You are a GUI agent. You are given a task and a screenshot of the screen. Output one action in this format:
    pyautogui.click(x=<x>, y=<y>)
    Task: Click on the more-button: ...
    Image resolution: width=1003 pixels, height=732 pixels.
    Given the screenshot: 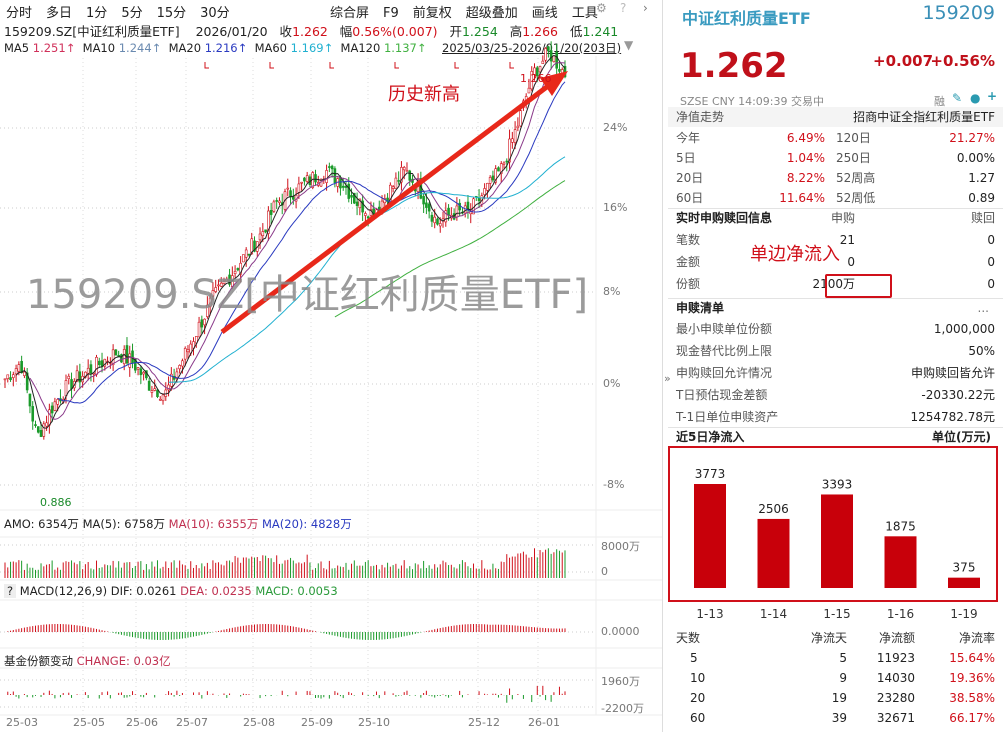 What is the action you would take?
    pyautogui.click(x=983, y=308)
    